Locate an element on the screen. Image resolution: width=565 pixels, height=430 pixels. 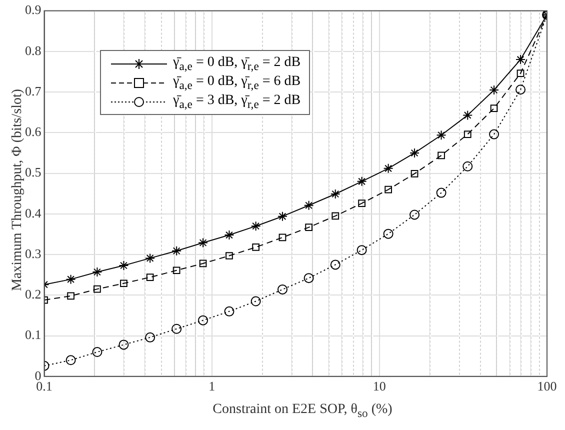
legend-label: γ̄$_{a,e}$ = 3 dB, γ̄$_{r,e}$ = 2 dB is located at coordinates (237, 101).